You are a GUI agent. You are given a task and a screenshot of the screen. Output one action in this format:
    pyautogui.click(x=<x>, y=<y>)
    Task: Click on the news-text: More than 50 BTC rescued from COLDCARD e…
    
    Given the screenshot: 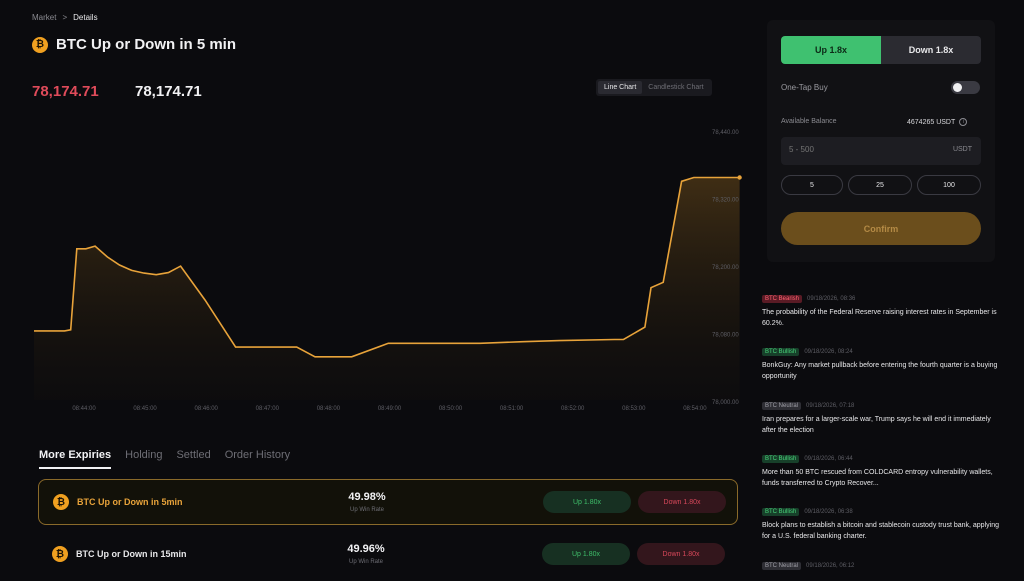 What is the action you would take?
    pyautogui.click(x=877, y=478)
    